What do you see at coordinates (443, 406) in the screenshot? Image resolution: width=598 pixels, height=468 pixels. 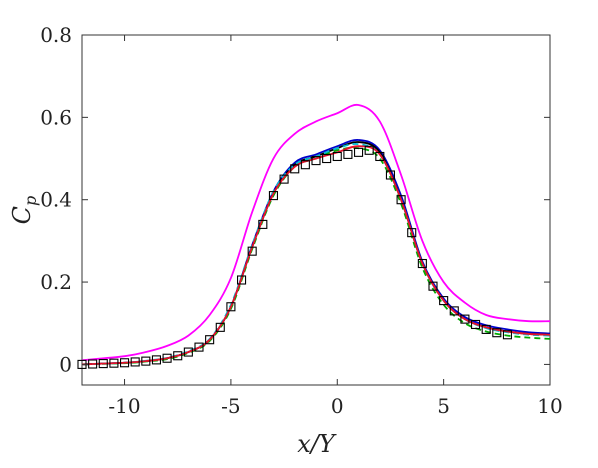 I see `x-tick-label: 5` at bounding box center [443, 406].